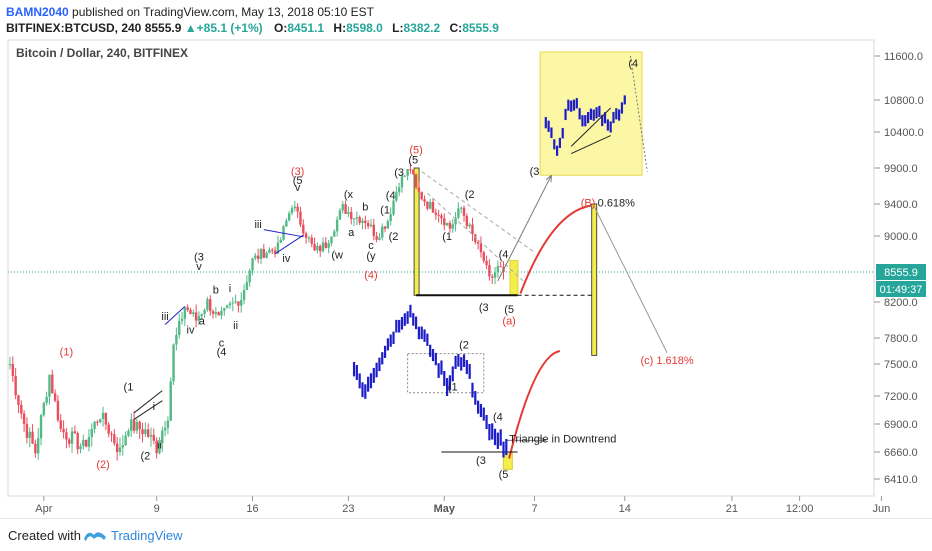  What do you see at coordinates (534, 509) in the screenshot?
I see `x-tick-label: 7` at bounding box center [534, 509].